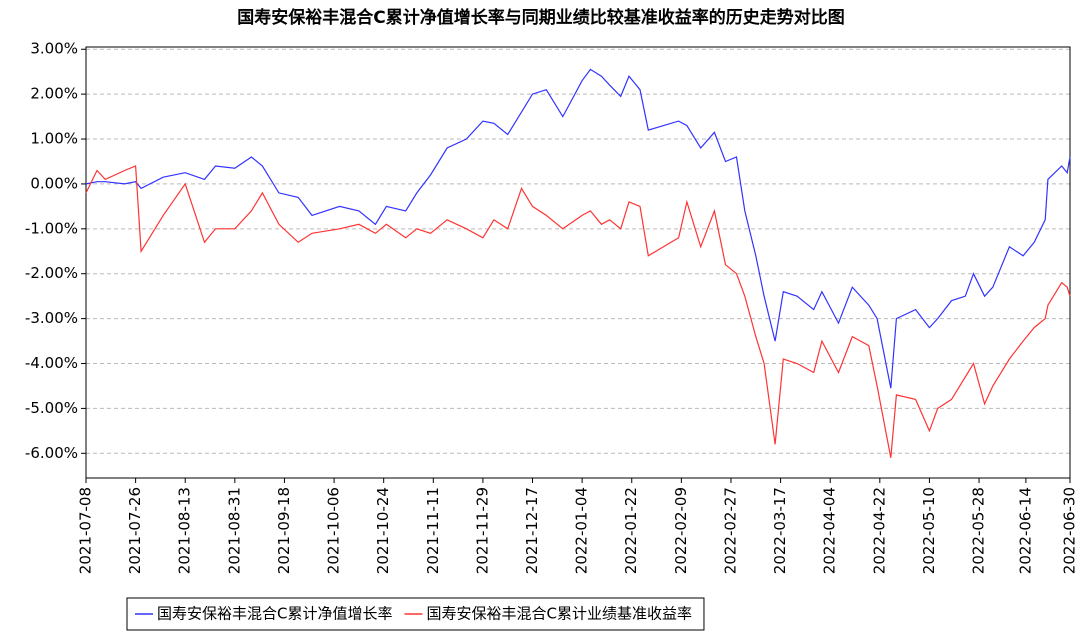  What do you see at coordinates (51, 228) in the screenshot?
I see `y-tick-label: -1.00%` at bounding box center [51, 228].